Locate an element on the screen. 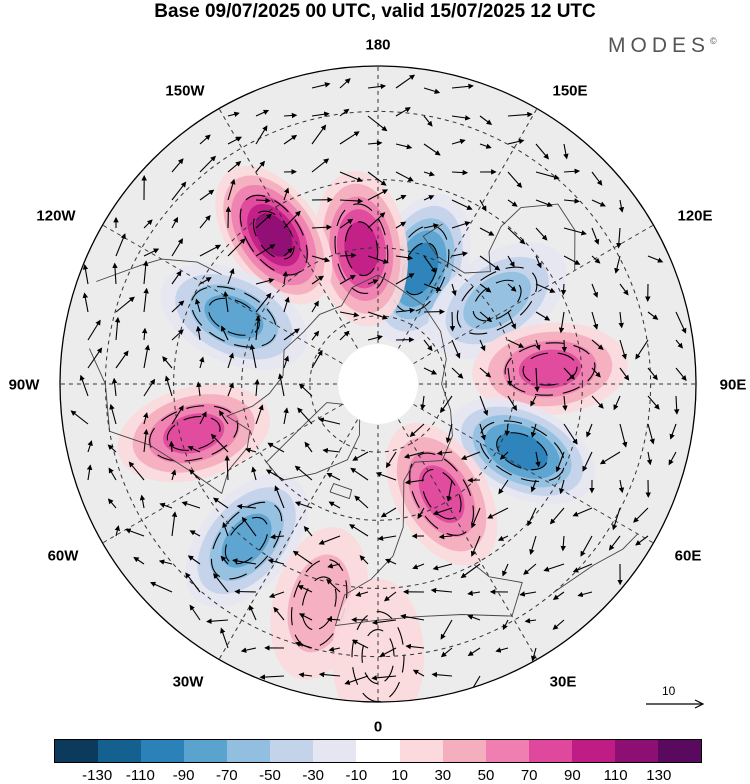 The width and height of the screenshot is (750, 784). reference-vector-label: 10 is located at coordinates (668, 691).